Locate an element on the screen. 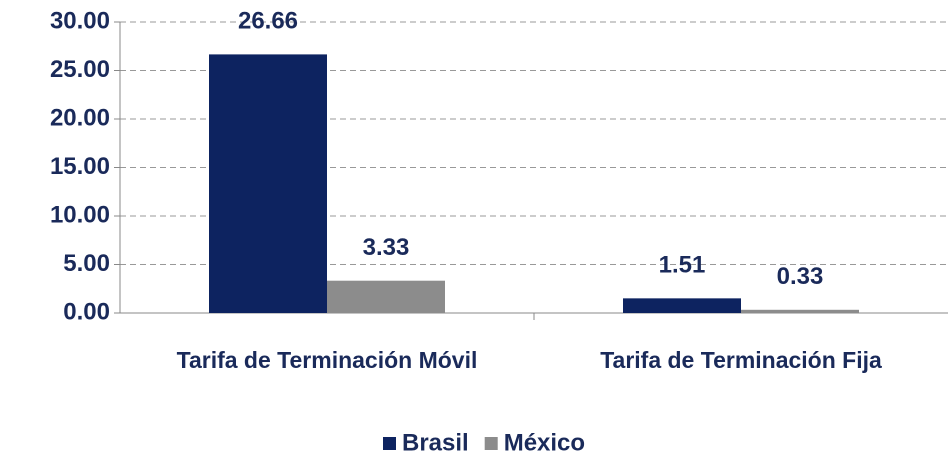 Image resolution: width=948 pixels, height=455 pixels. y-tick-label: 0.00 is located at coordinates (86, 311).